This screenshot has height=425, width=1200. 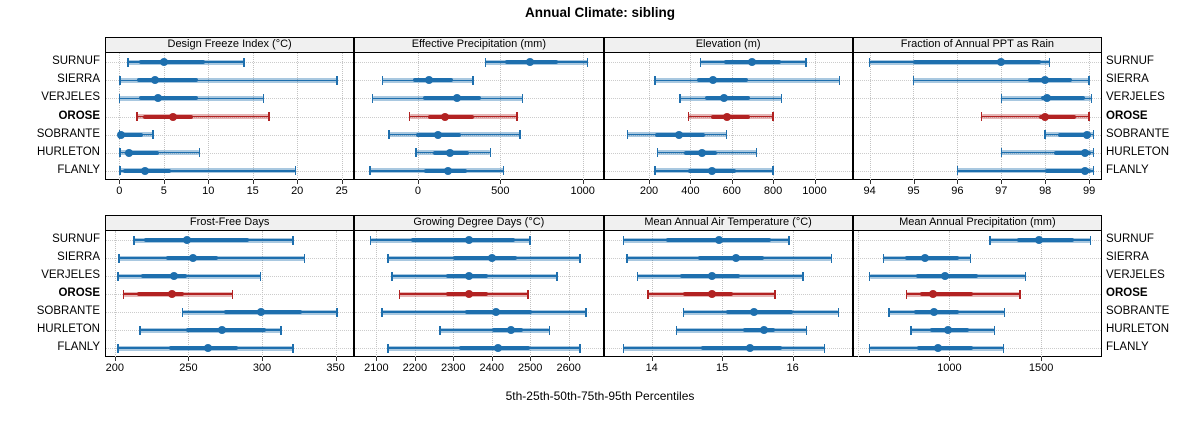 What do you see at coordinates (773, 191) in the screenshot?
I see `axis-tick-label: 800` at bounding box center [773, 191].